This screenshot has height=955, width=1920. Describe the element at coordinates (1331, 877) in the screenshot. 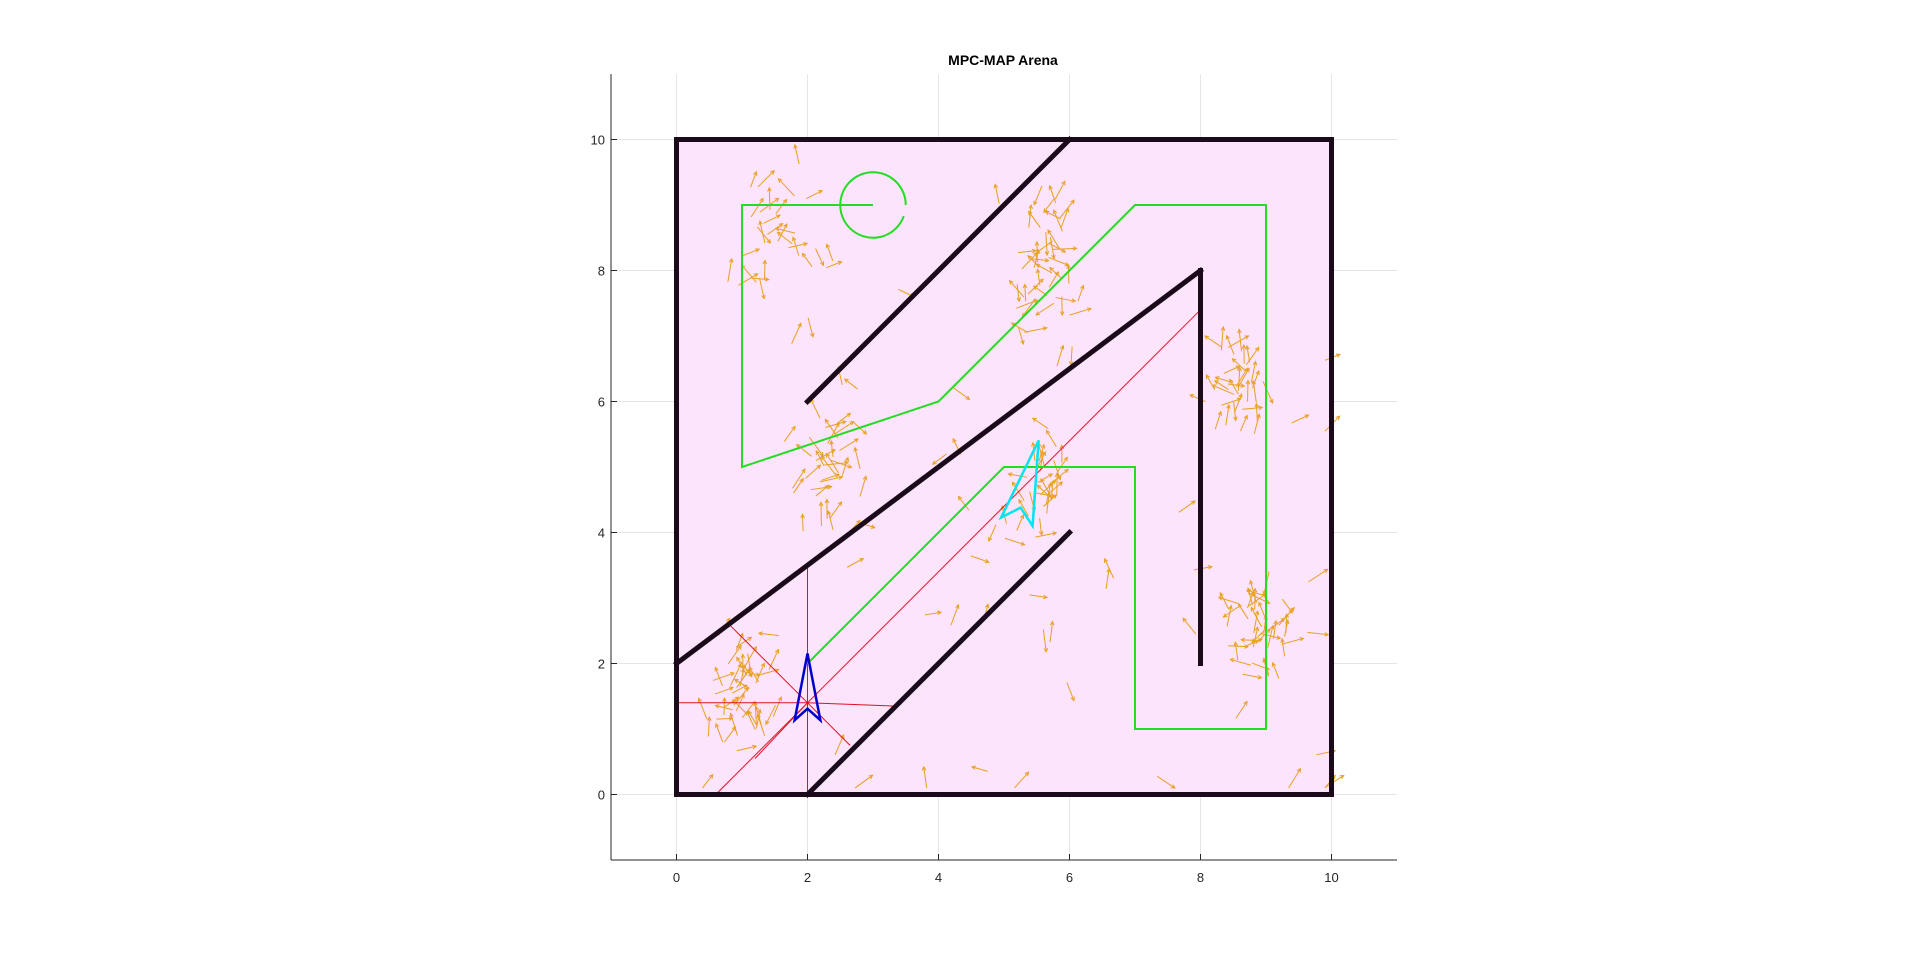

I see `x-tick-label: 10` at that location.